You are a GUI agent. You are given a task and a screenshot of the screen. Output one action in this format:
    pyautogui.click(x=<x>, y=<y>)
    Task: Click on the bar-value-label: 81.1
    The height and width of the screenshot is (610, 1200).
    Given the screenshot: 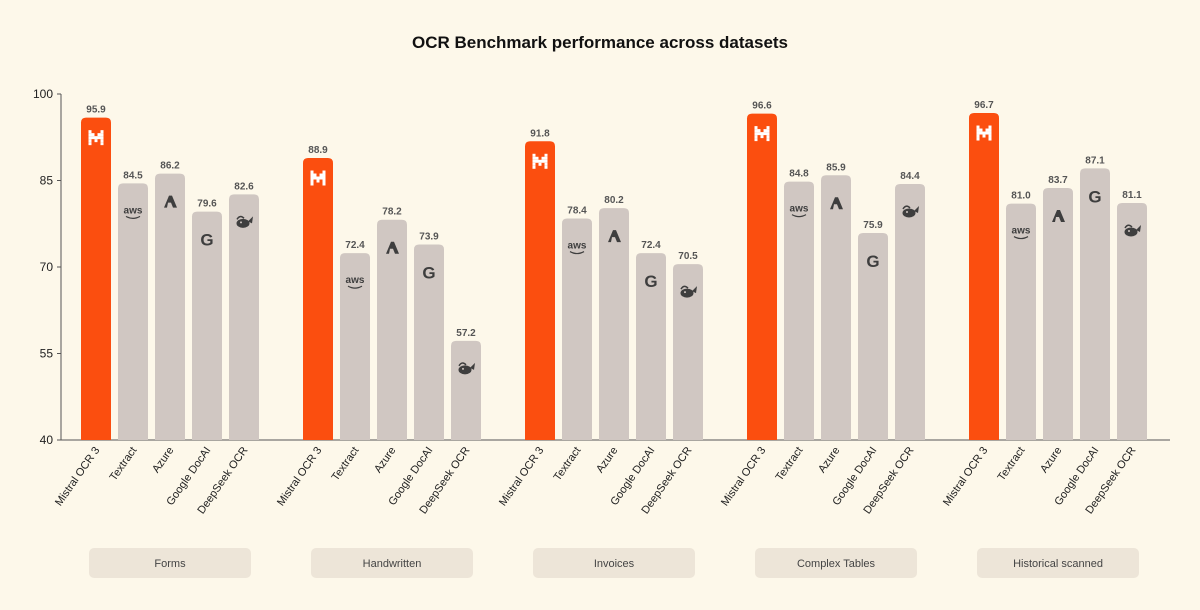 What is the action you would take?
    pyautogui.click(x=1132, y=195)
    